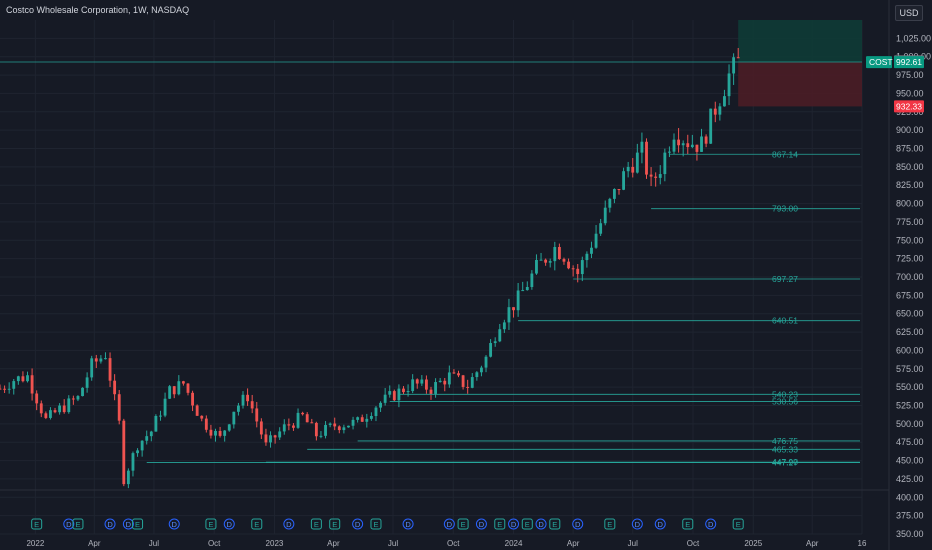 The width and height of the screenshot is (932, 550). Describe the element at coordinates (514, 543) in the screenshot. I see `x-tick-label: 2024` at that location.